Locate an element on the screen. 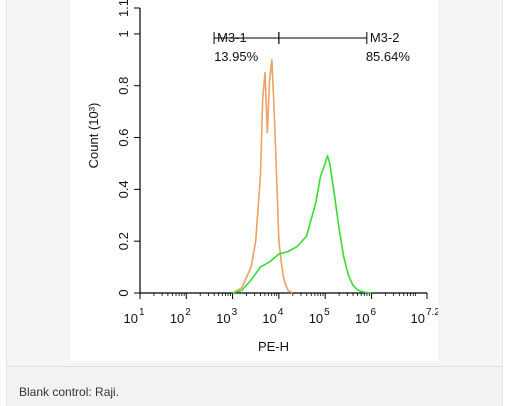 Image resolution: width=507 pixels, height=406 pixels. figure-caption: Blank control: Raji. is located at coordinates (69, 392).